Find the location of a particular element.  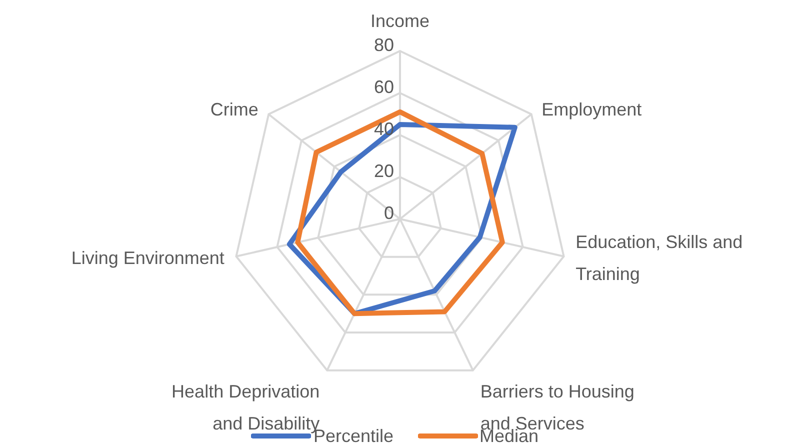

y-tick-label: 60 is located at coordinates (384, 87).